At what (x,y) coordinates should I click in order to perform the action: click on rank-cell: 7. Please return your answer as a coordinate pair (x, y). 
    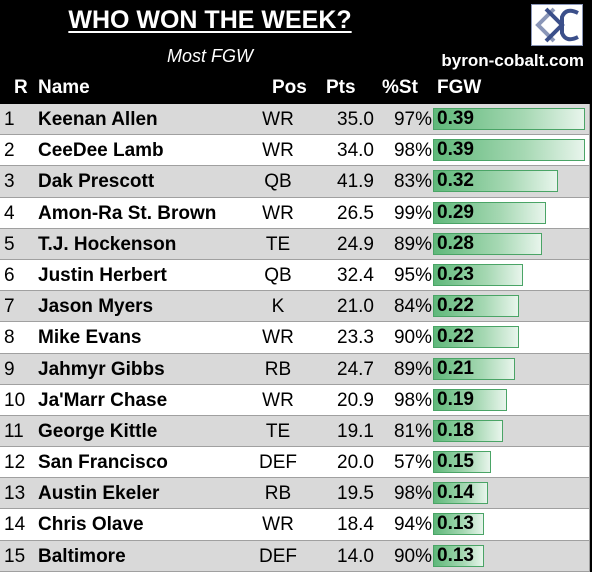
    Looking at the image, I should click on (9, 307).